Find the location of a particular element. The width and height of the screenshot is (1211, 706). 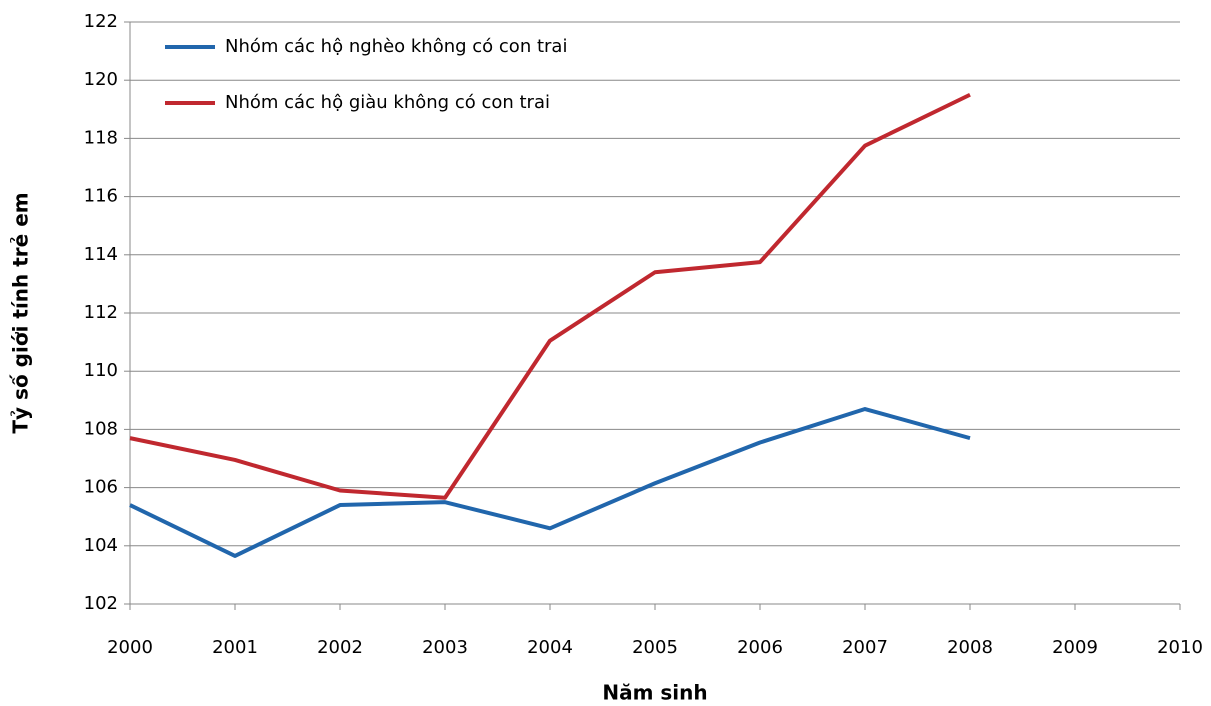

y-tick-label: 102 is located at coordinates (101, 603).